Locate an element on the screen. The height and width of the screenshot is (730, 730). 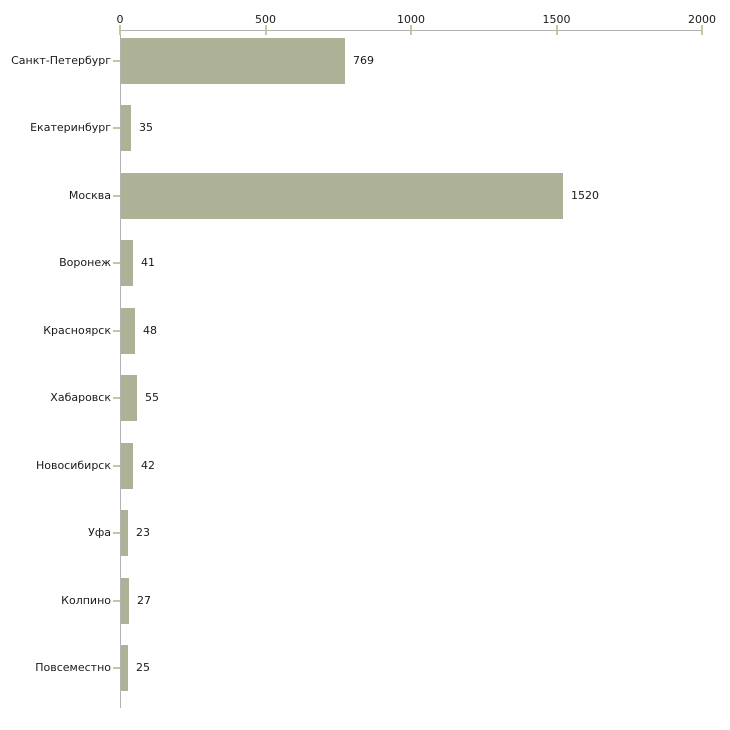
value-label: 1520 is located at coordinates (585, 195).